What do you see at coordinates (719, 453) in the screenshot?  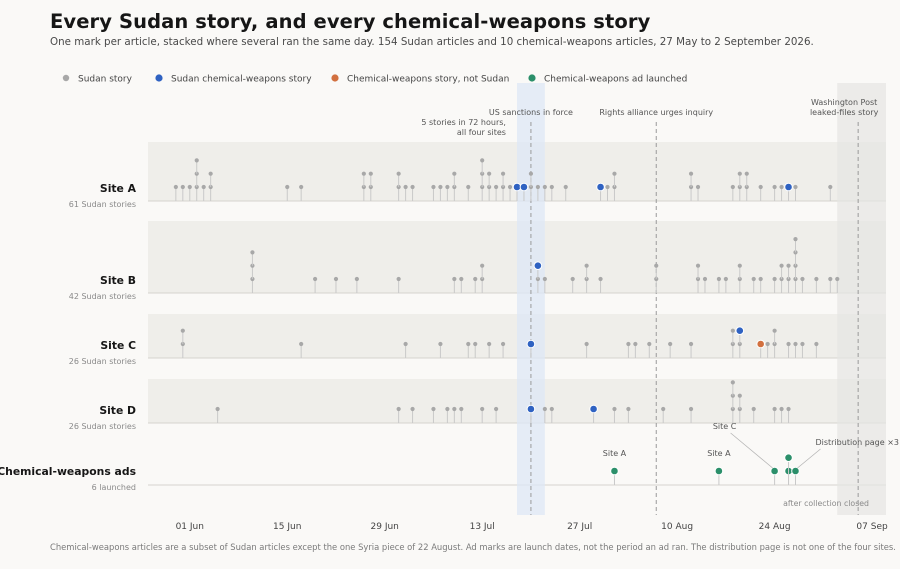 I see `ad-label-2: Site A` at bounding box center [719, 453].